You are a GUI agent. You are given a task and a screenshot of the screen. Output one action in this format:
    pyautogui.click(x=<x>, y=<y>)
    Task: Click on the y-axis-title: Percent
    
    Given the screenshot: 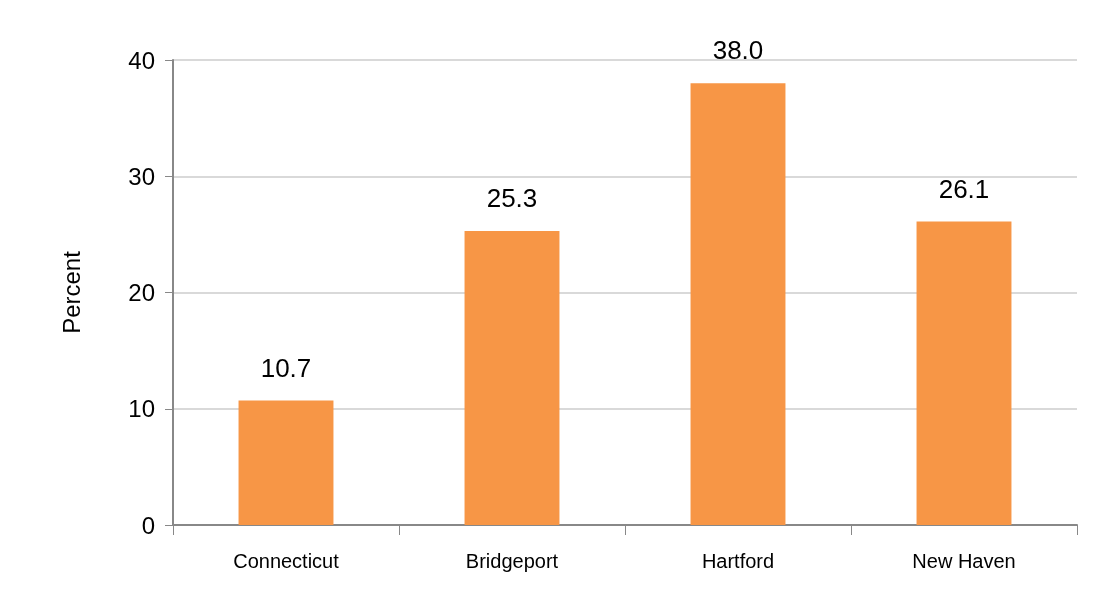 What is the action you would take?
    pyautogui.click(x=71, y=292)
    